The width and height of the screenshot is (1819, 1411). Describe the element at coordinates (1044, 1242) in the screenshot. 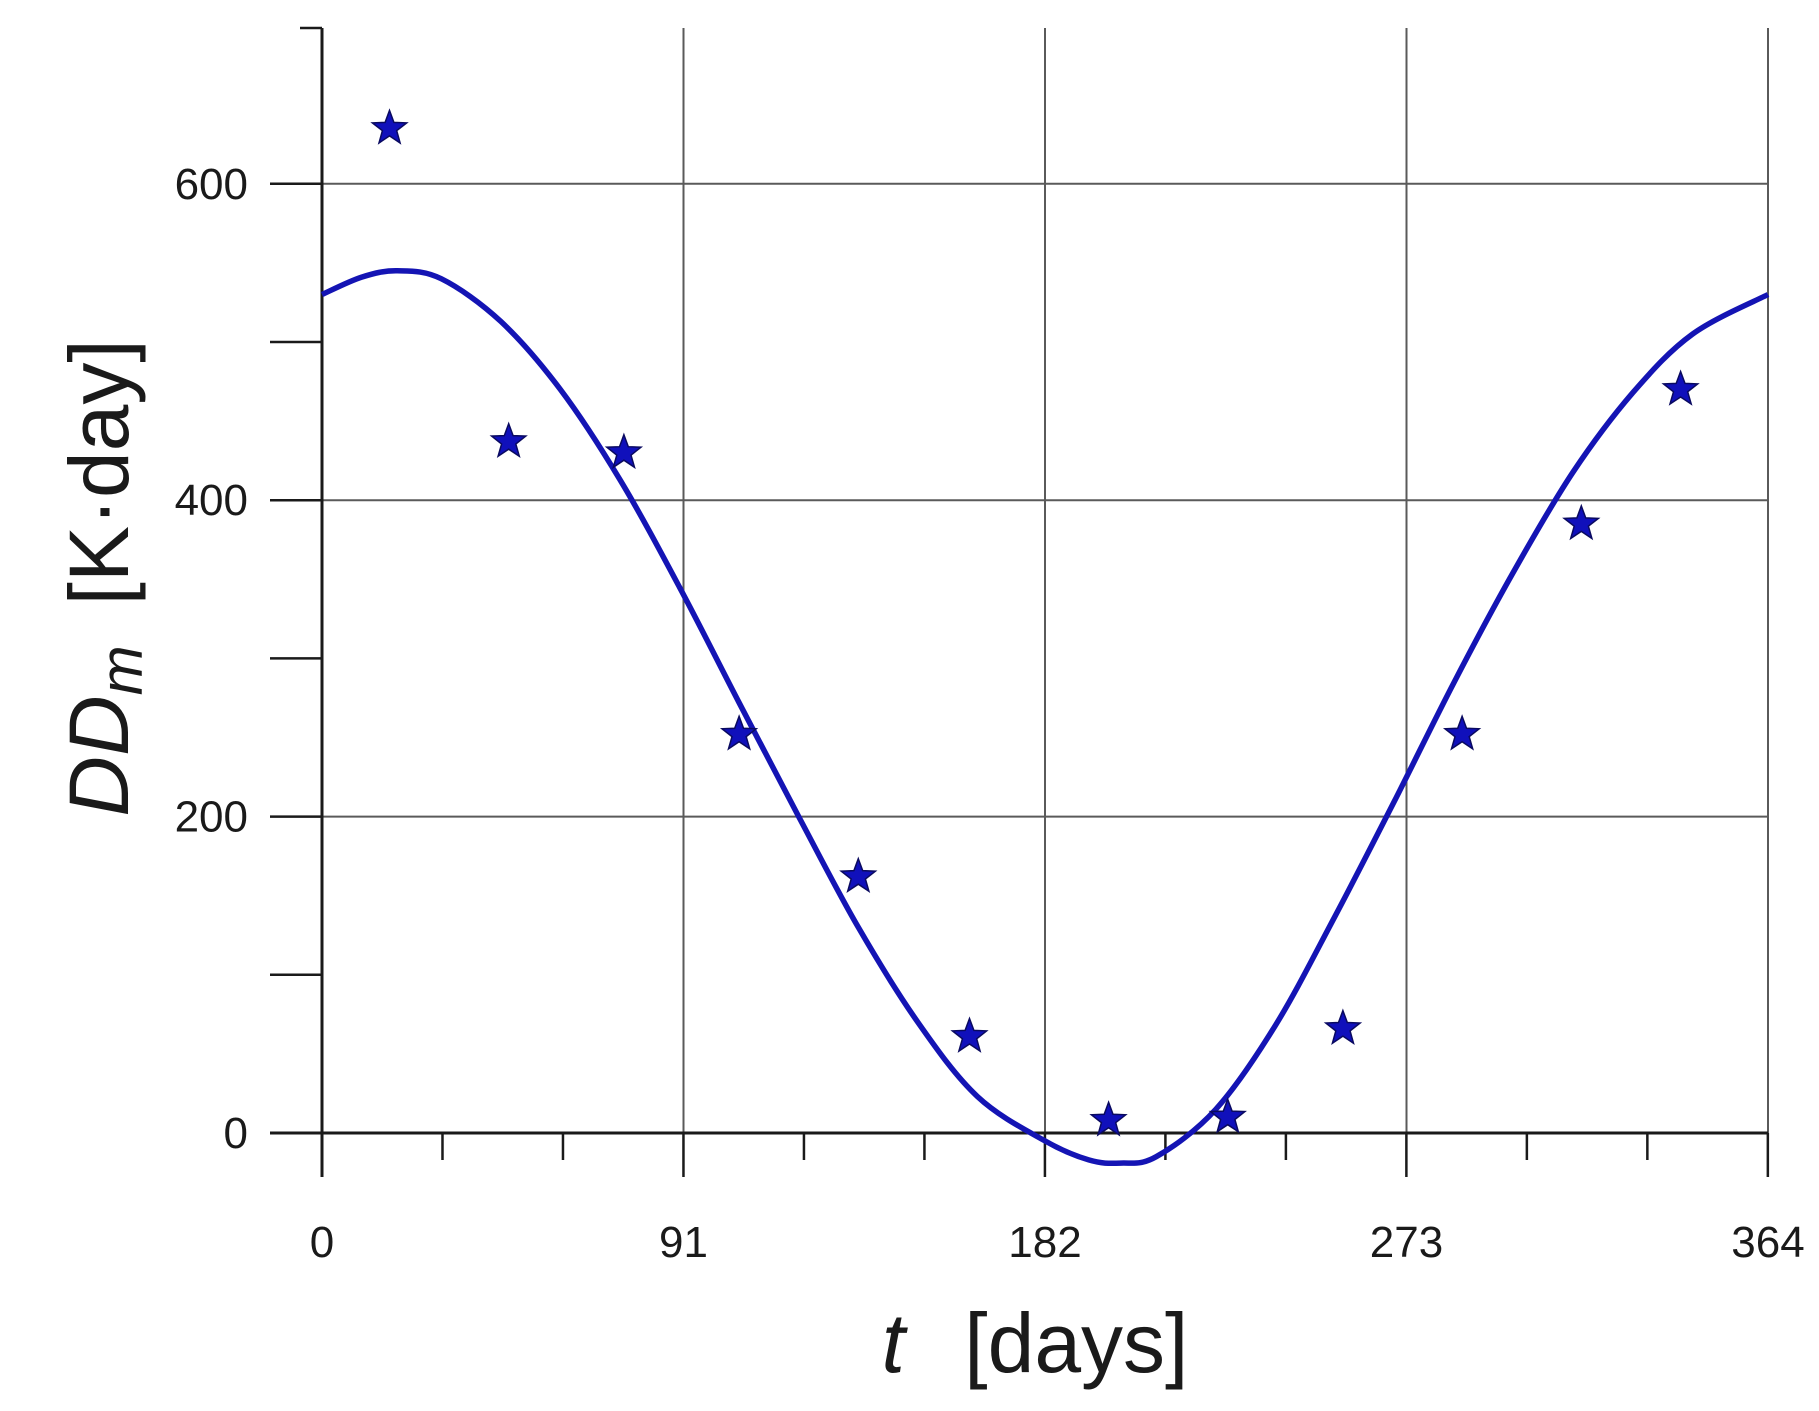

I see `x-tick-label: 182` at that location.